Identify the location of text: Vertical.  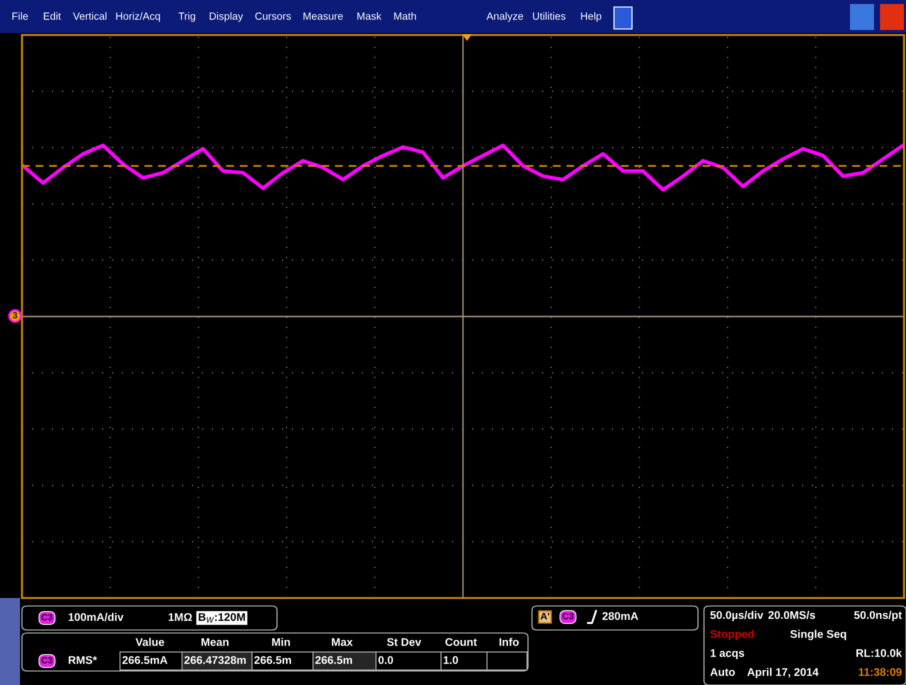
(89, 16).